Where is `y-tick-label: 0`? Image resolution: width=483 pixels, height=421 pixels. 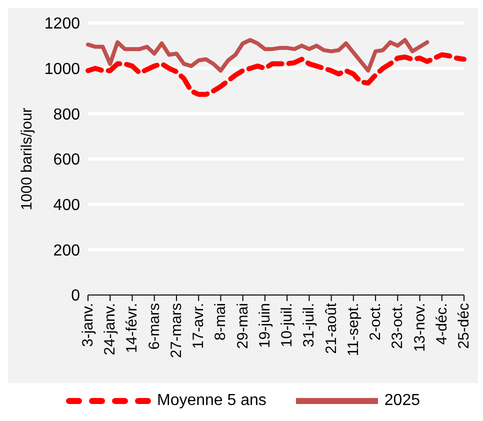
y-tick-label: 0 is located at coordinates (75, 296).